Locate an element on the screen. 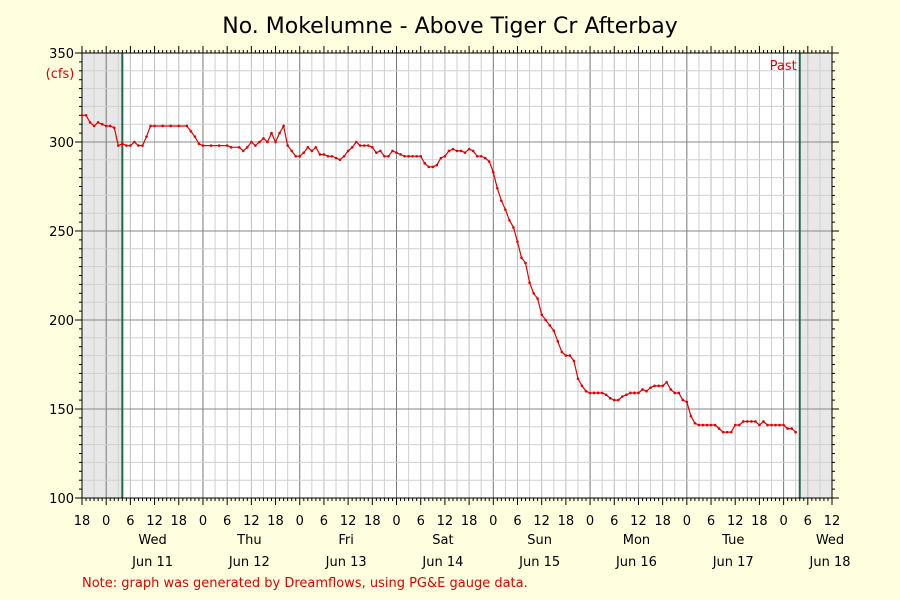 The width and height of the screenshot is (900, 600). x-date-label: Jun 12 is located at coordinates (249, 562).